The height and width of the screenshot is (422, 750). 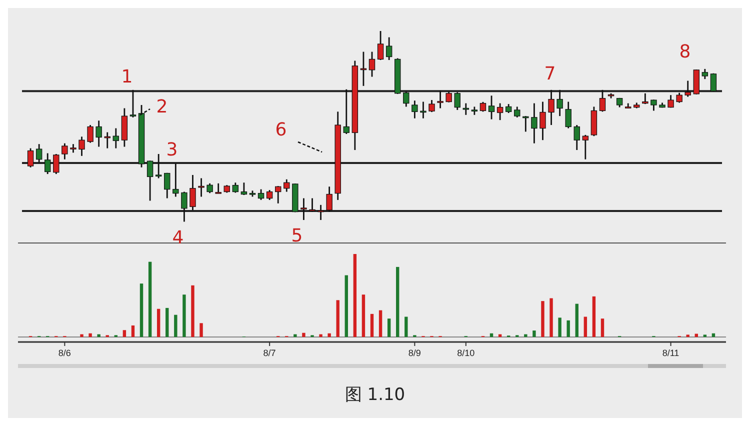 I want to click on caption: 图 1.10, so click(x=375, y=395).